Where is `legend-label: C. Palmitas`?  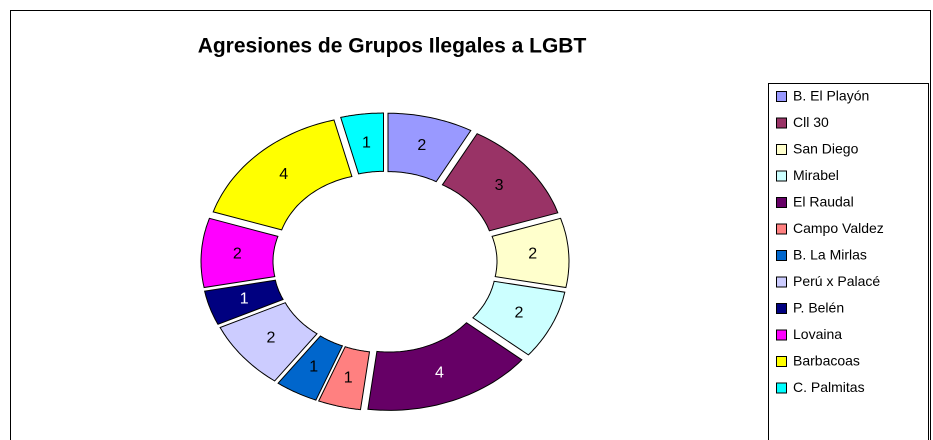 legend-label: C. Palmitas is located at coordinates (829, 387).